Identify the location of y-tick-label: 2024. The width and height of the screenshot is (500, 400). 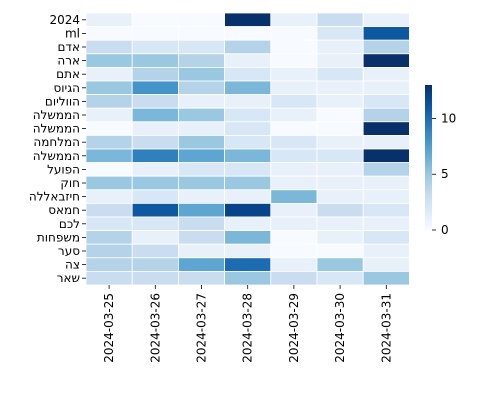
(64, 20).